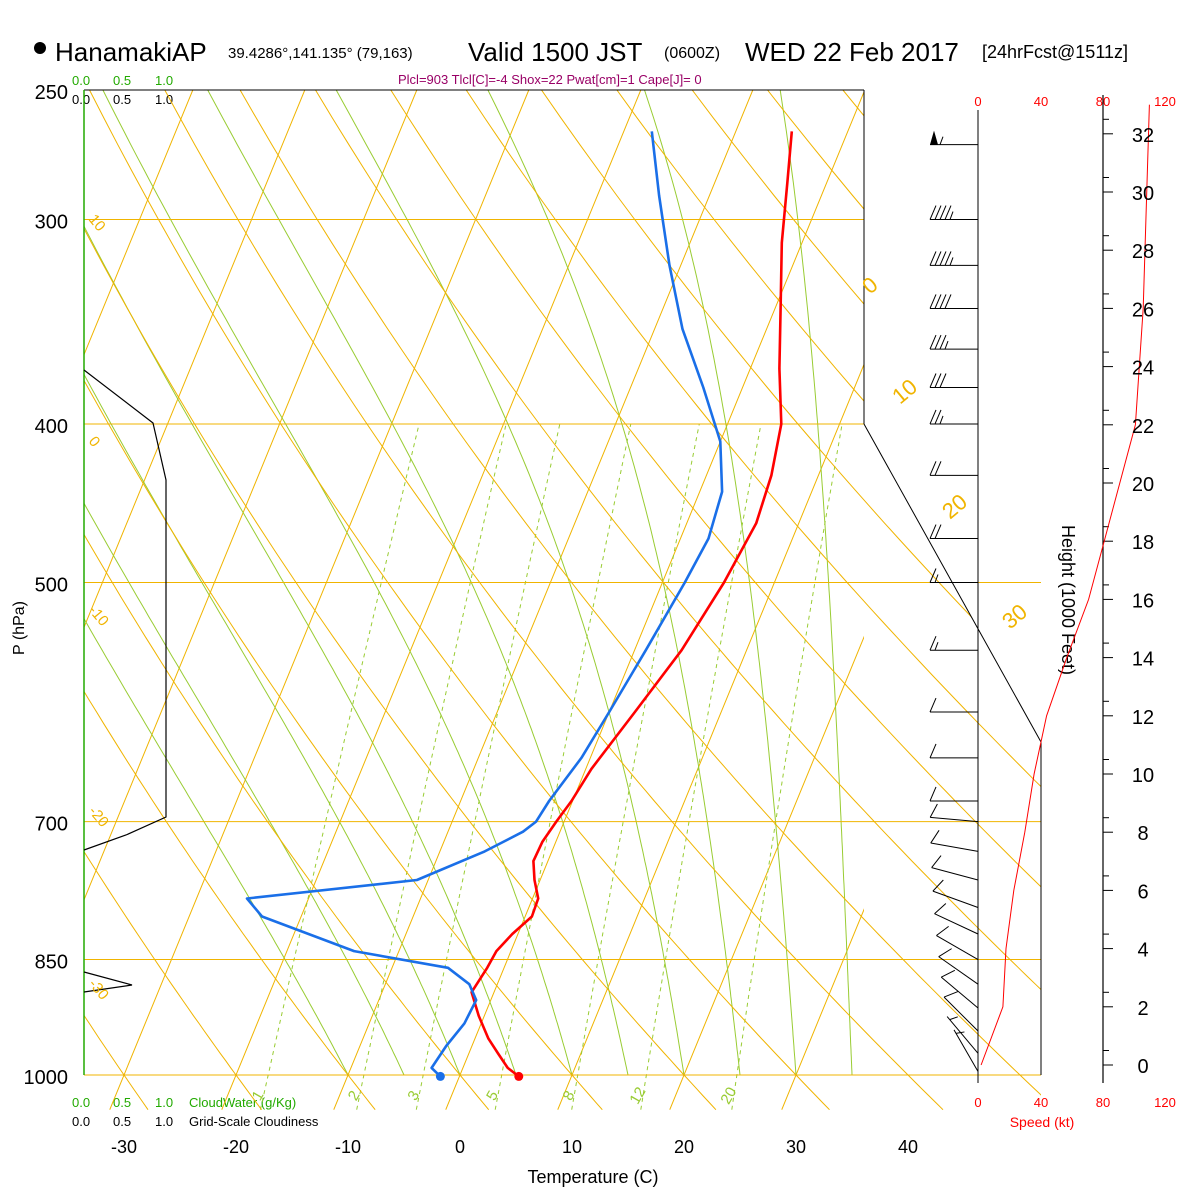  Describe the element at coordinates (1143, 136) in the screenshot. I see `height-tick-label: 32` at that location.